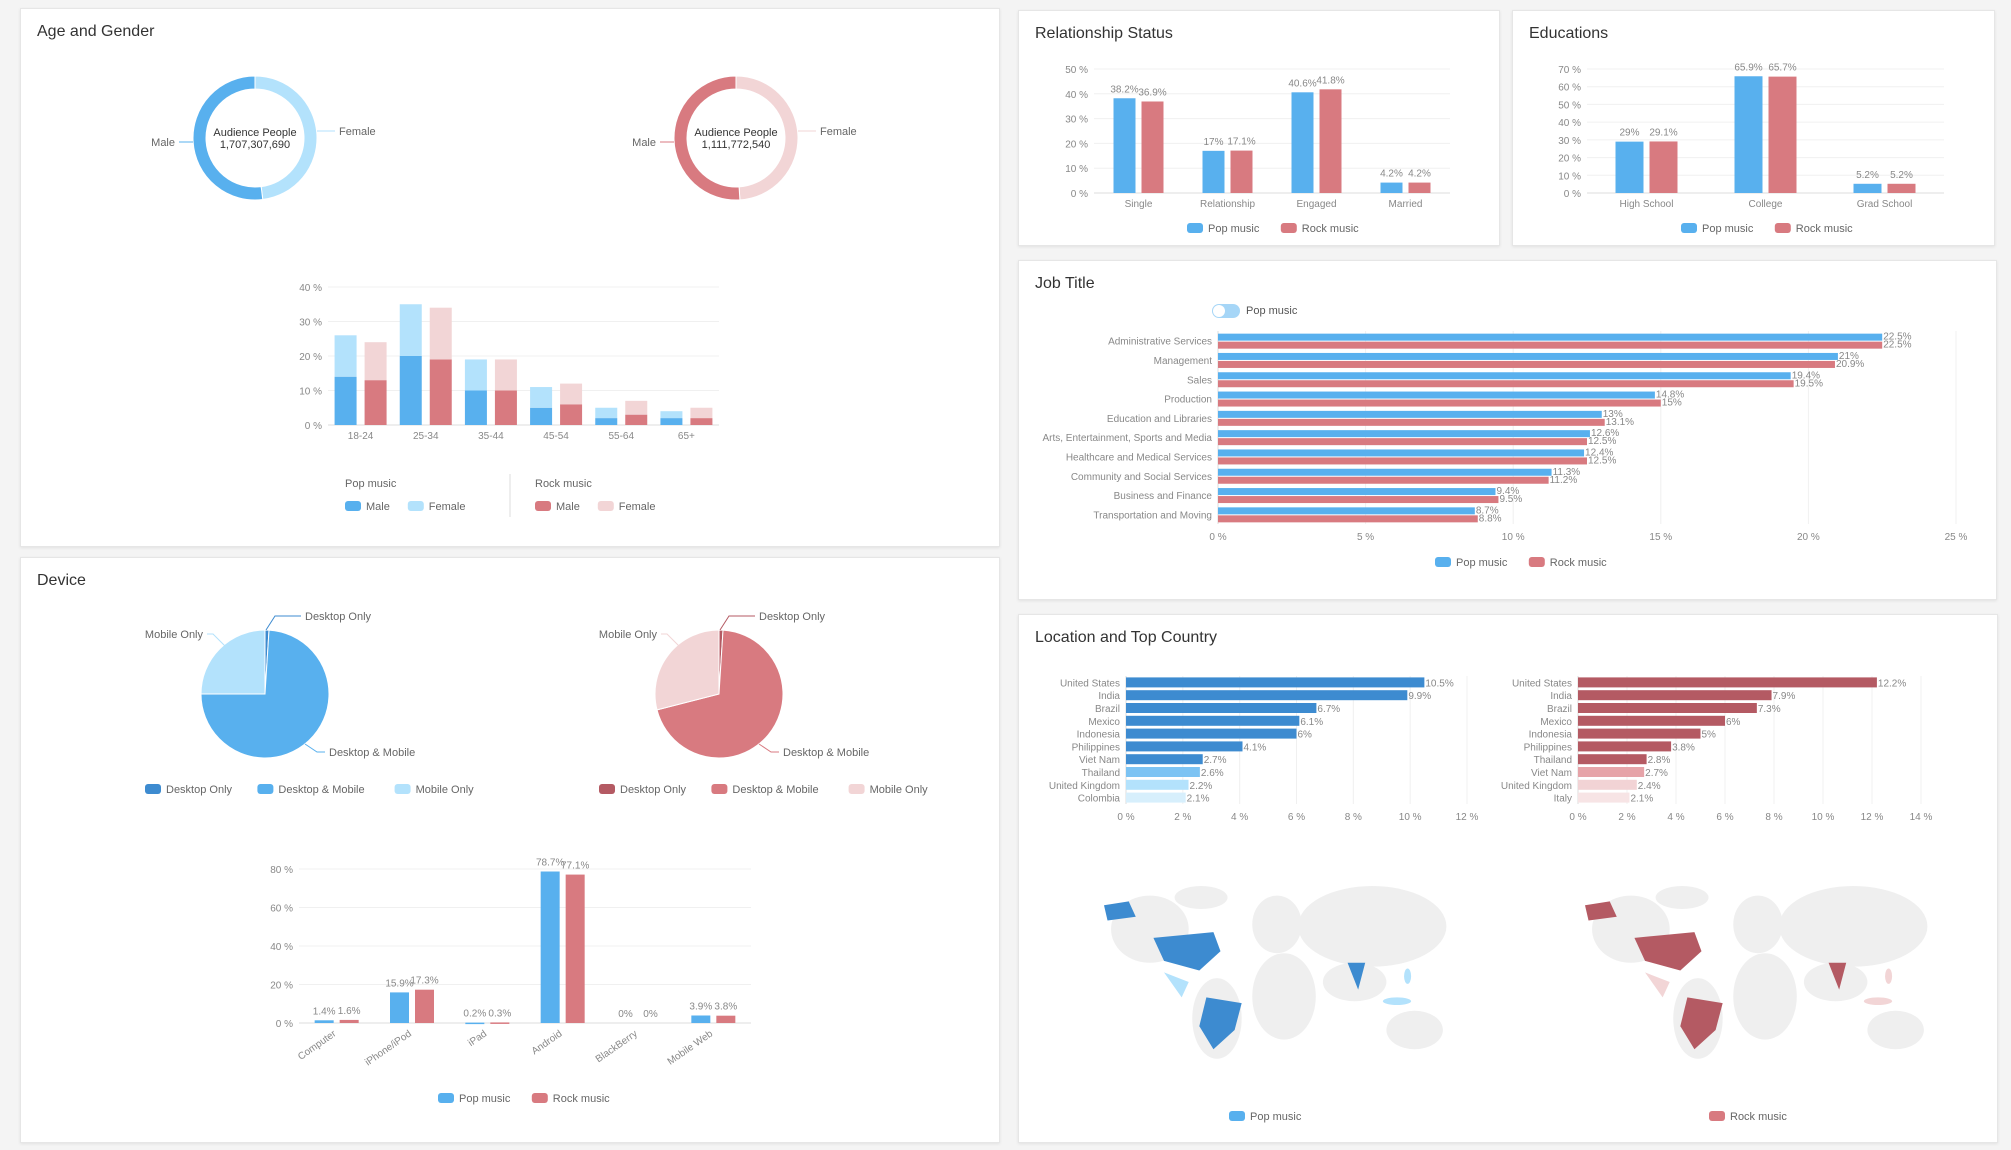 The image size is (2011, 1150). Describe the element at coordinates (1096, 747) in the screenshot. I see `y-tick-label: Philippines` at that location.